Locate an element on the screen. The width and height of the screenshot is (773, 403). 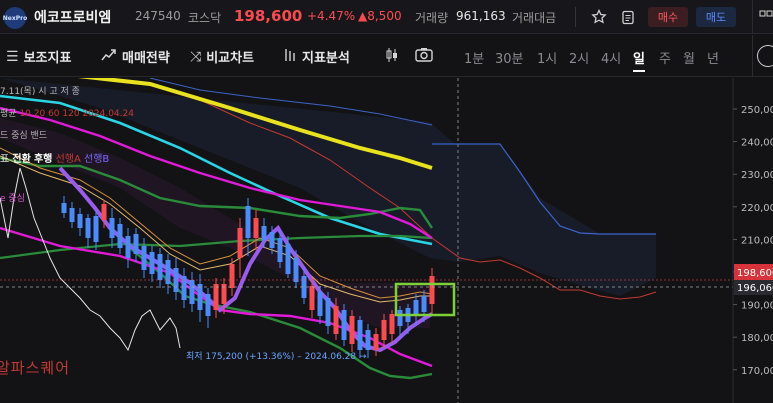
envelope-legend-text: e 중심 is located at coordinates (12, 199).